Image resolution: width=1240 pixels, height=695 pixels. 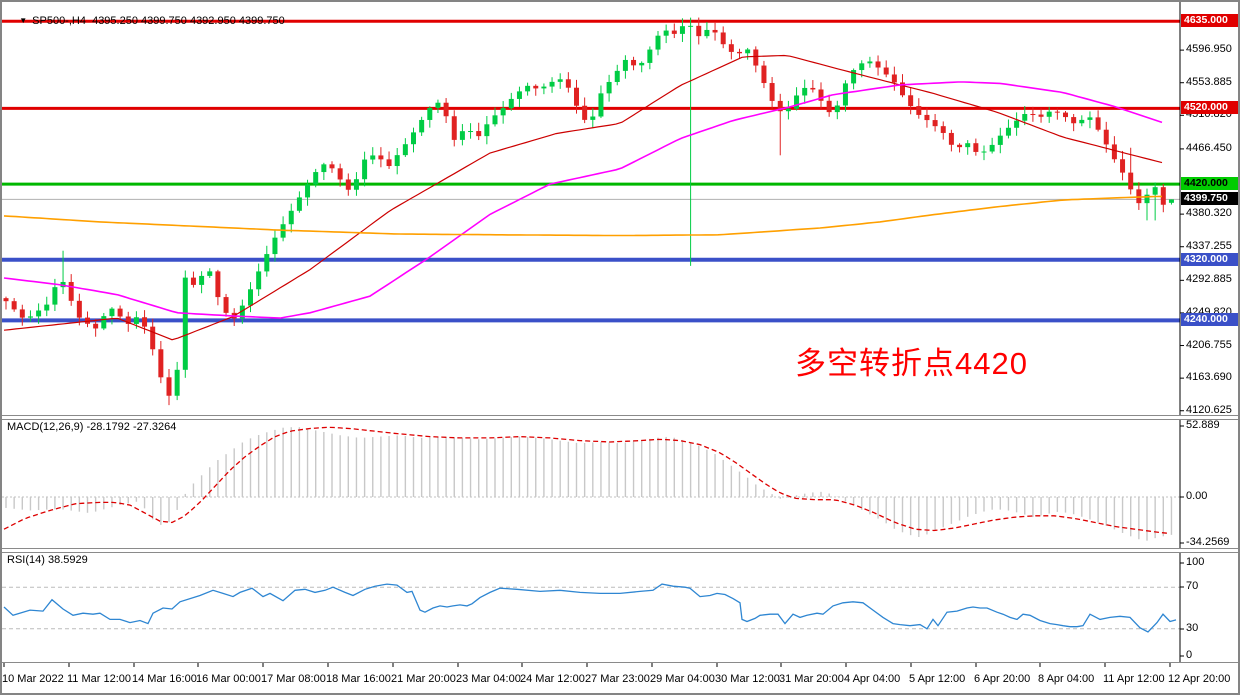 What do you see at coordinates (583, 216) in the screenshot?
I see `ma-slow-orange` at bounding box center [583, 216].